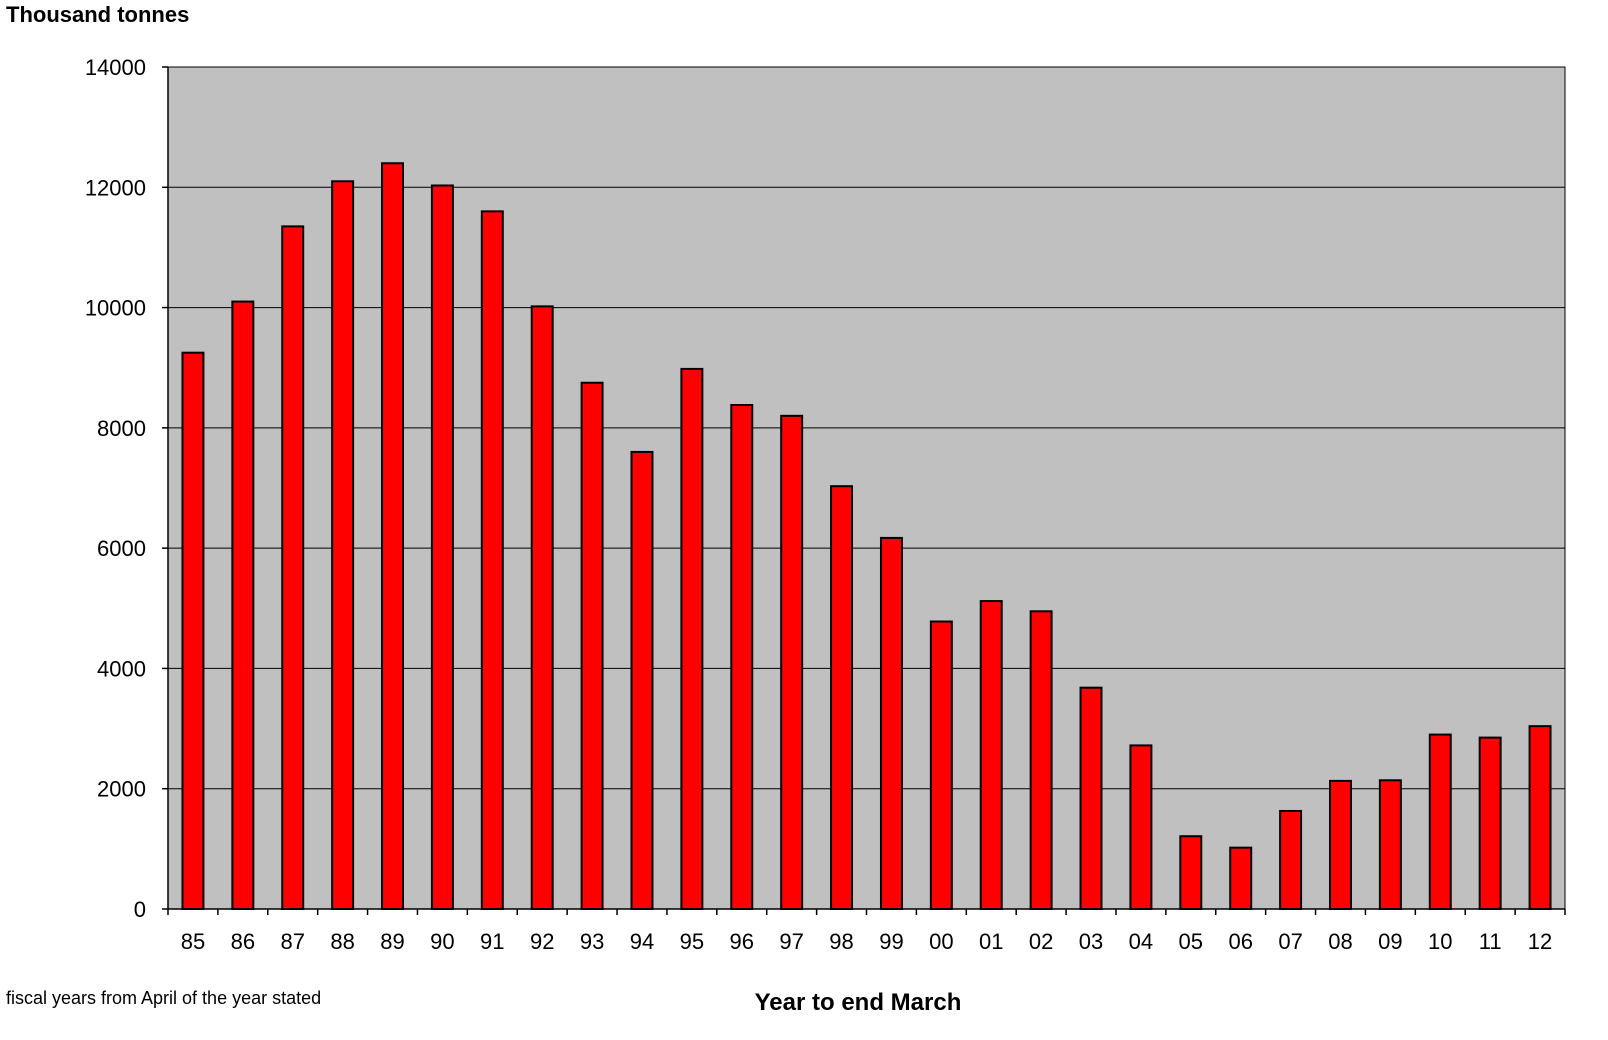 This screenshot has width=1608, height=1040. Describe the element at coordinates (1390, 941) in the screenshot. I see `x-tick-label: 09` at that location.